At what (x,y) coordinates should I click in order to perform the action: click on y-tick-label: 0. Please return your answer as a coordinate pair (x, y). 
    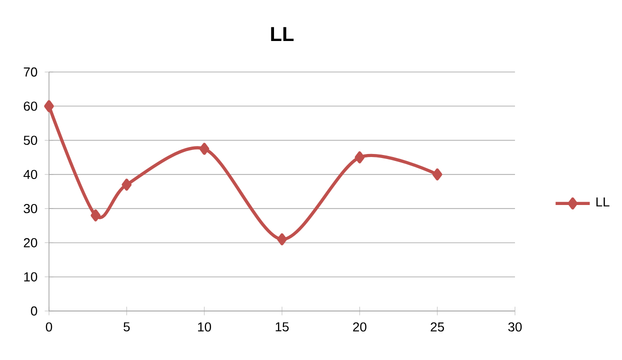
    Looking at the image, I should click on (34, 311).